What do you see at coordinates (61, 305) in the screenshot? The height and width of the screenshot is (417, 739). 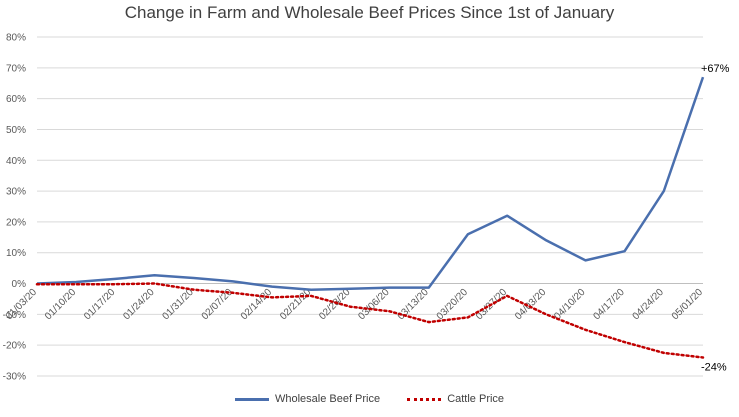 I see `x-tick-label: 01/10/20` at bounding box center [61, 305].